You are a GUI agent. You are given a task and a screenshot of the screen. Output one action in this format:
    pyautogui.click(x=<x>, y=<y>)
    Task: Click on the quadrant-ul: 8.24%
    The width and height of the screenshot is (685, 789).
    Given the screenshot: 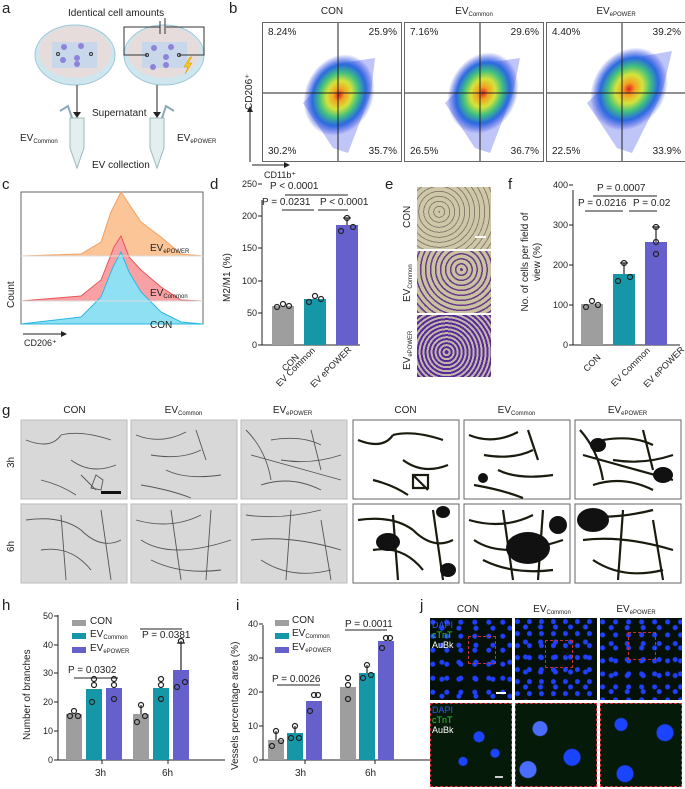 What is the action you would take?
    pyautogui.click(x=282, y=32)
    